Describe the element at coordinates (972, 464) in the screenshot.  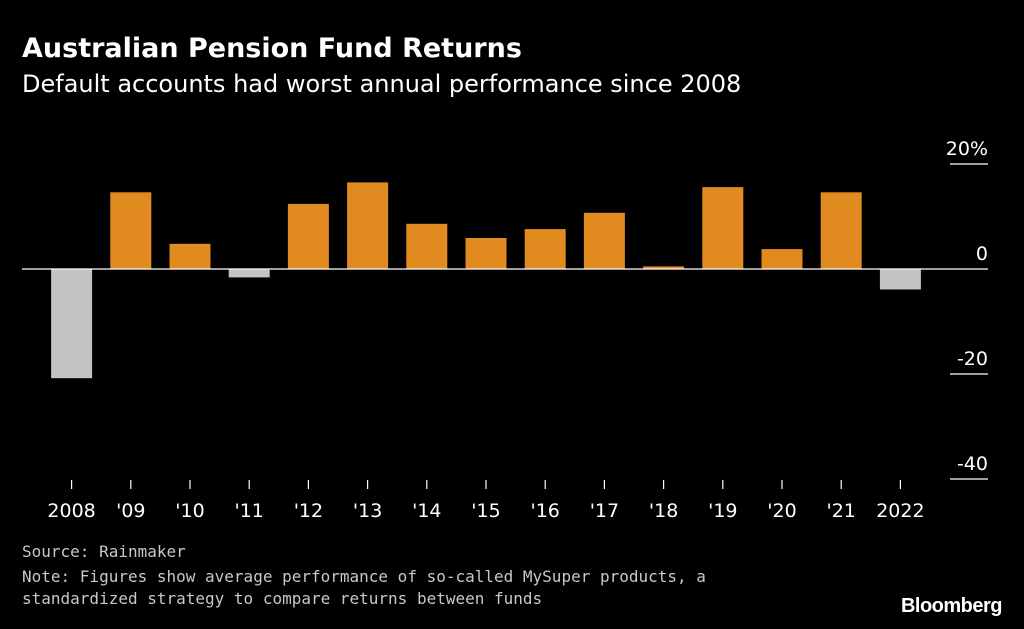
I see `y-tick-label-3: -40` at that location.